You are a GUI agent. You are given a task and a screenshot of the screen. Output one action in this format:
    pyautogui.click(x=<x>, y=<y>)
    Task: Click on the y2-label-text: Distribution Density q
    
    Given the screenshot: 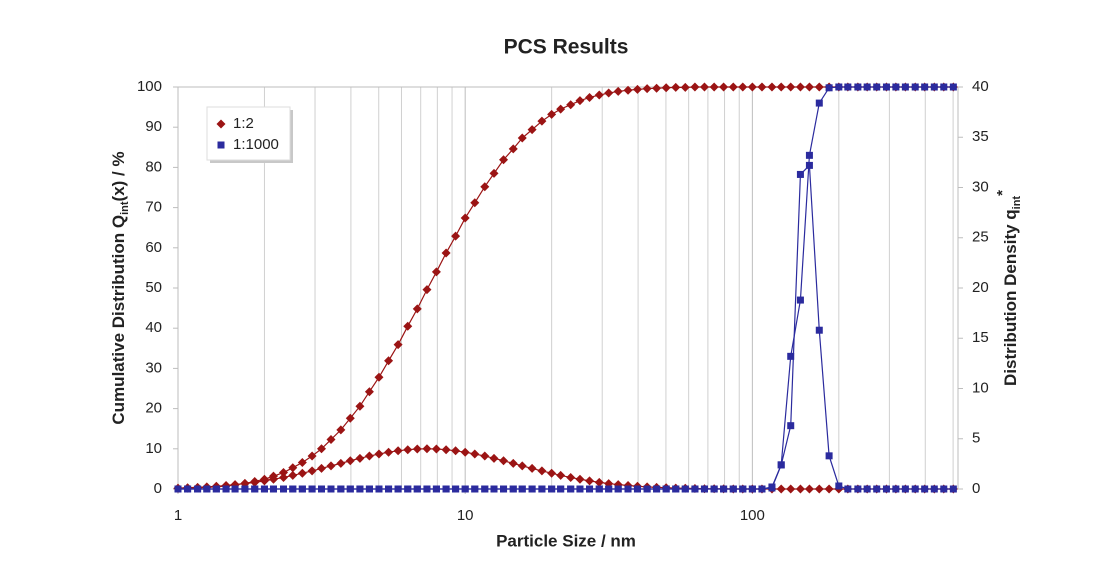 What is the action you would take?
    pyautogui.click(x=1010, y=297)
    